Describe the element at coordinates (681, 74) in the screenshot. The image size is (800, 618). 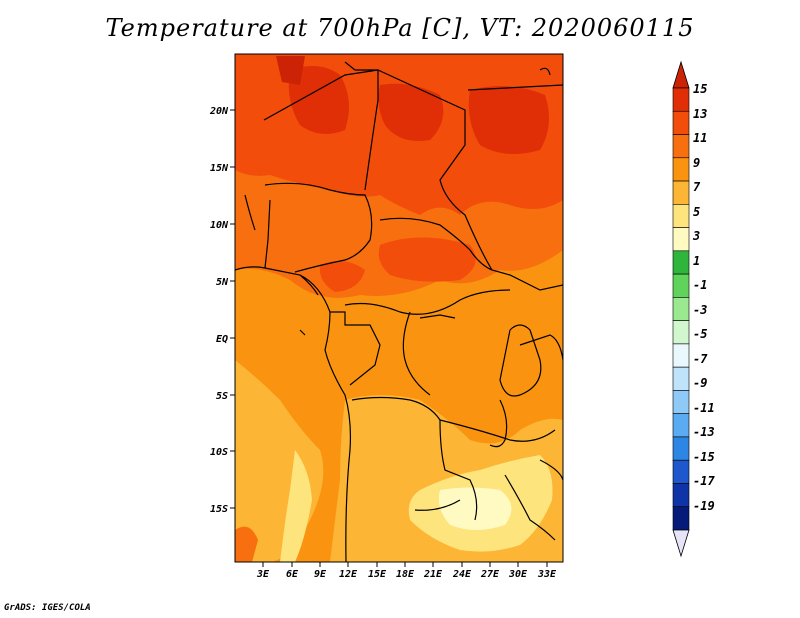
I see `colorbar-top-arrow` at that location.